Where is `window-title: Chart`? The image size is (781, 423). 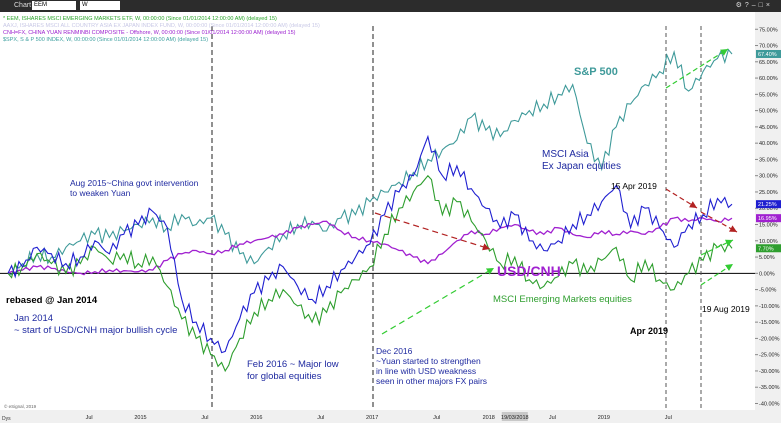 window-title: Chart is located at coordinates (23, 5).